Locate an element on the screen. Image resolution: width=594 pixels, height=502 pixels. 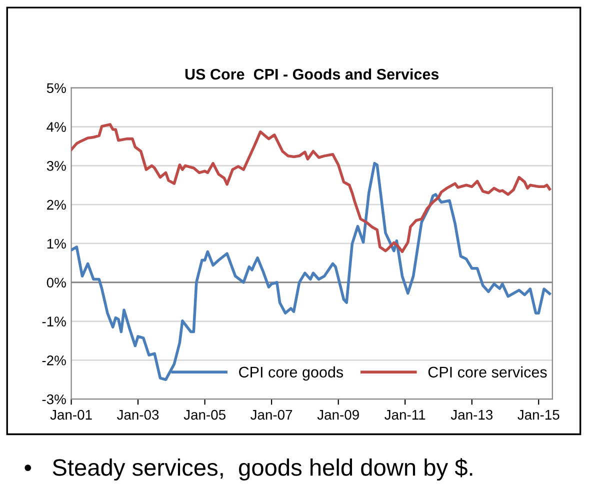
y-tick-label: -1% is located at coordinates (54, 321).